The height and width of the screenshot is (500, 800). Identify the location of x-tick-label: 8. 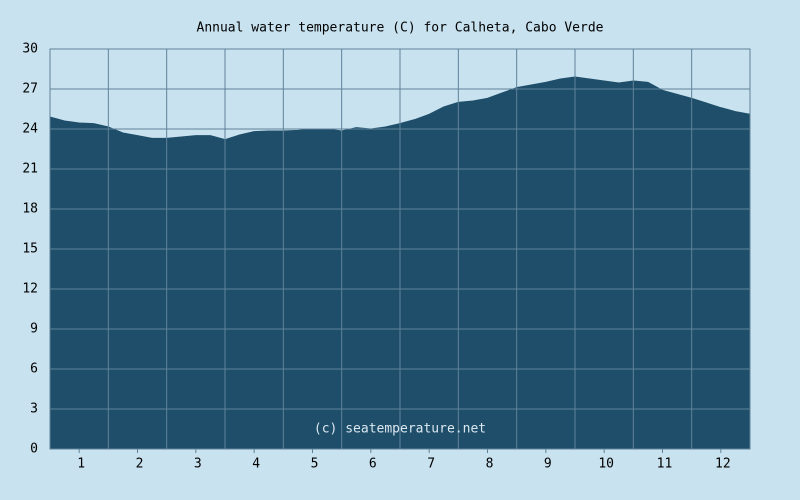
(490, 464).